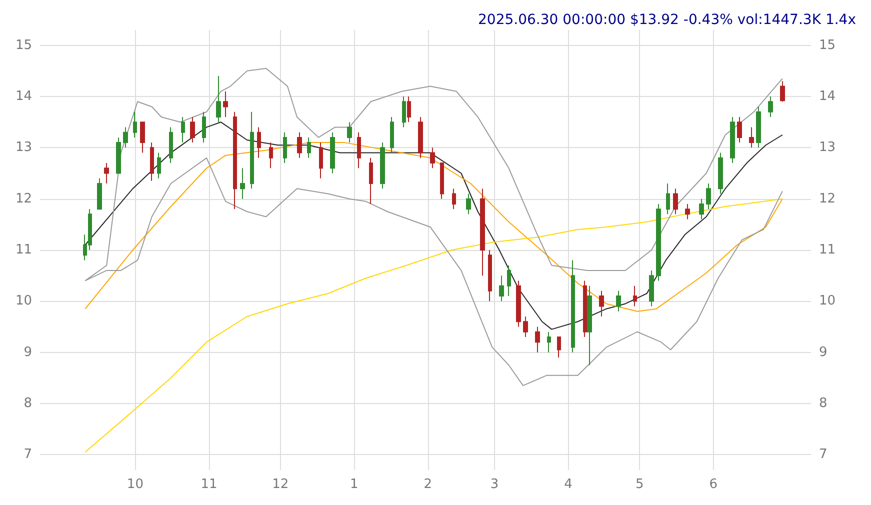 The width and height of the screenshot is (871, 505). What do you see at coordinates (428, 484) in the screenshot?
I see `x-tick-label: 2` at bounding box center [428, 484].